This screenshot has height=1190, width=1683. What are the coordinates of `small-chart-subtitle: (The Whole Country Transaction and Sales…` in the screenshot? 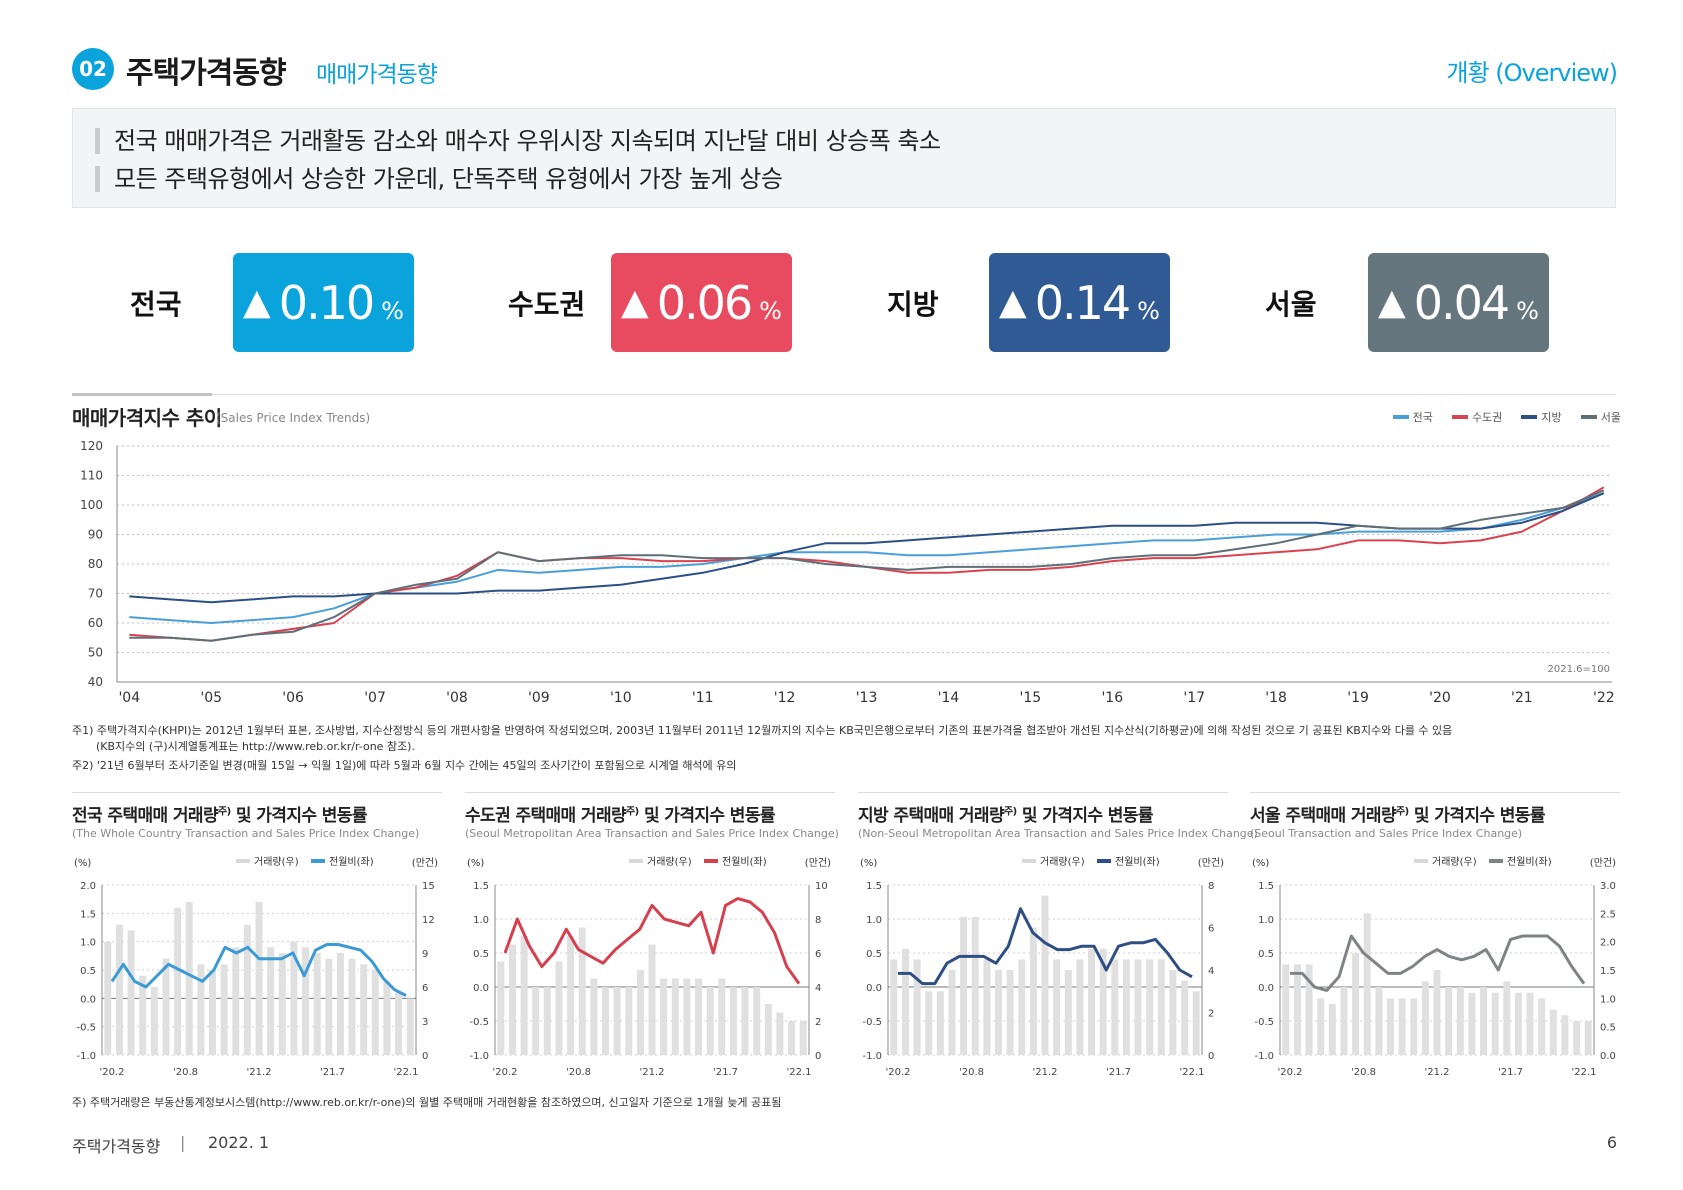 It's located at (246, 833).